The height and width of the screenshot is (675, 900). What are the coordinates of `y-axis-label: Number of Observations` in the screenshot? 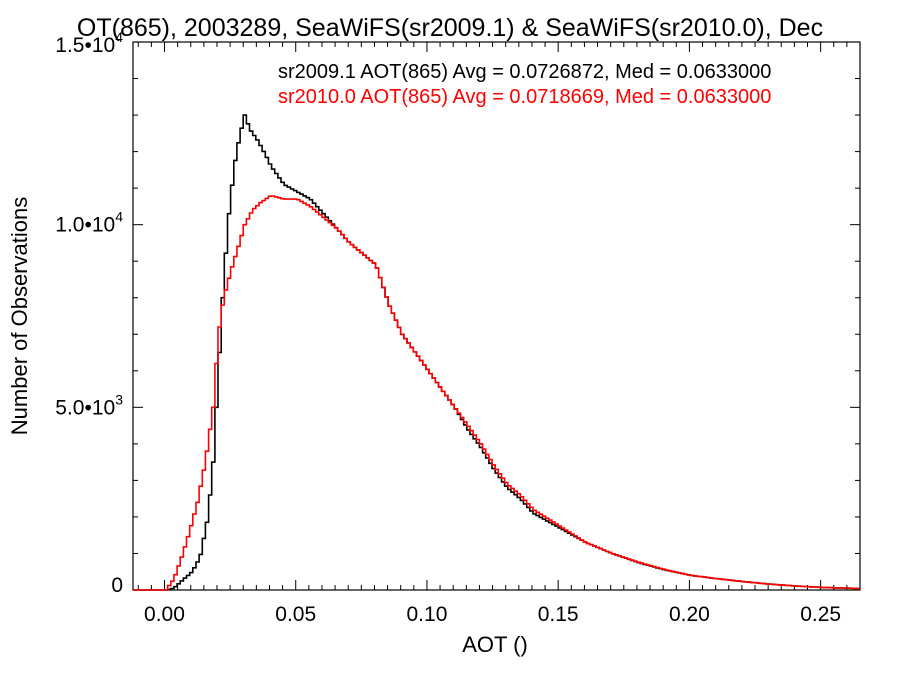 It's located at (19, 316).